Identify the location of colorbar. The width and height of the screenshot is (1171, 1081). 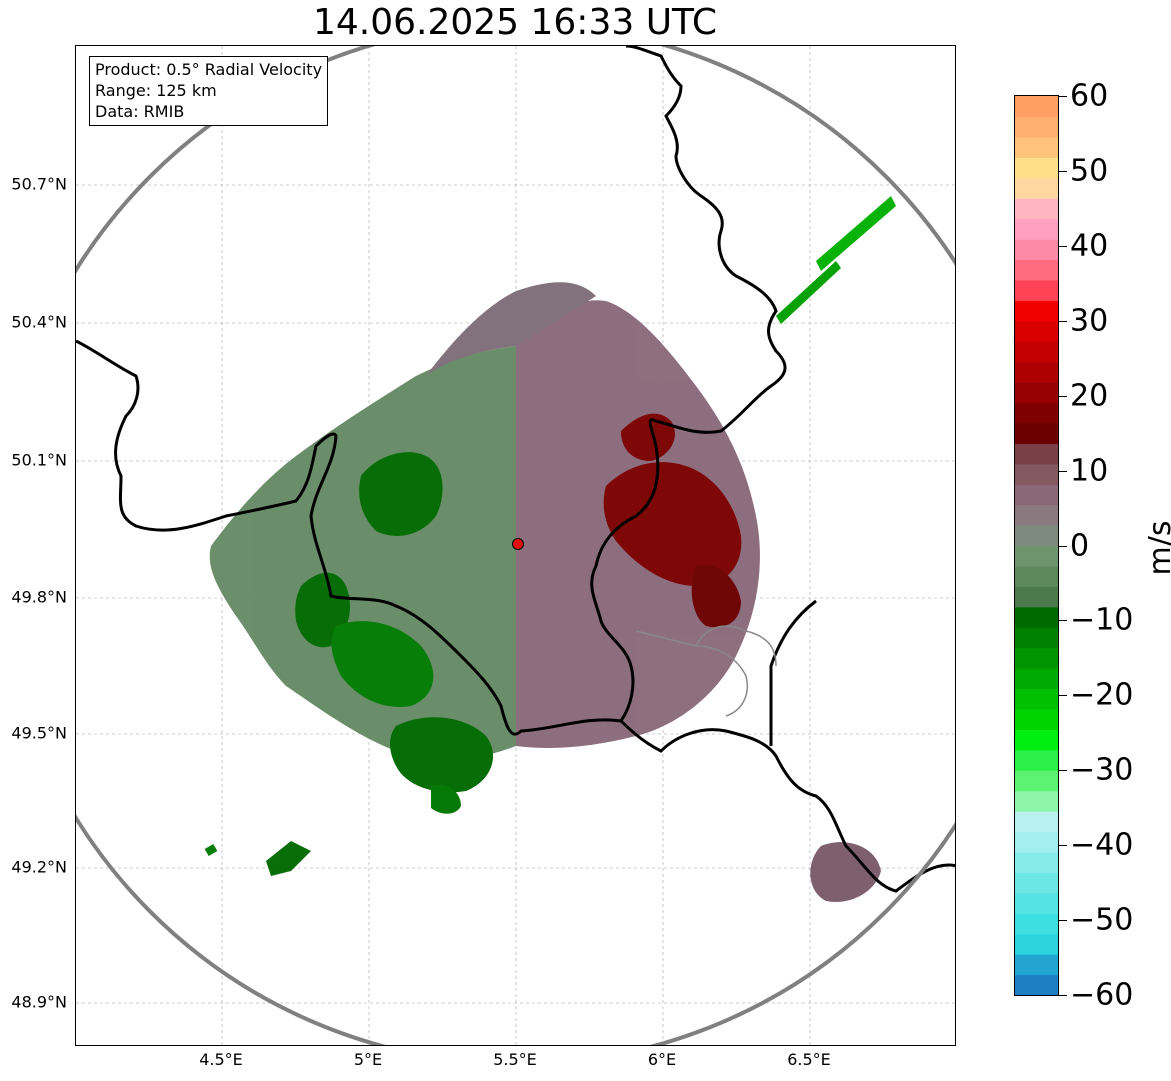
(1036, 545).